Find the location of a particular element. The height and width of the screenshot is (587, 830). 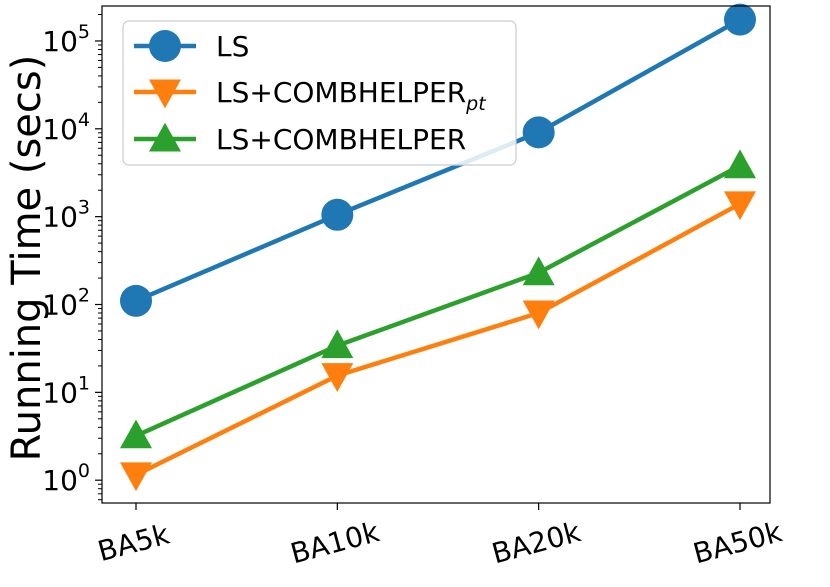

x-tick-label-0: BA5k is located at coordinates (133, 542).